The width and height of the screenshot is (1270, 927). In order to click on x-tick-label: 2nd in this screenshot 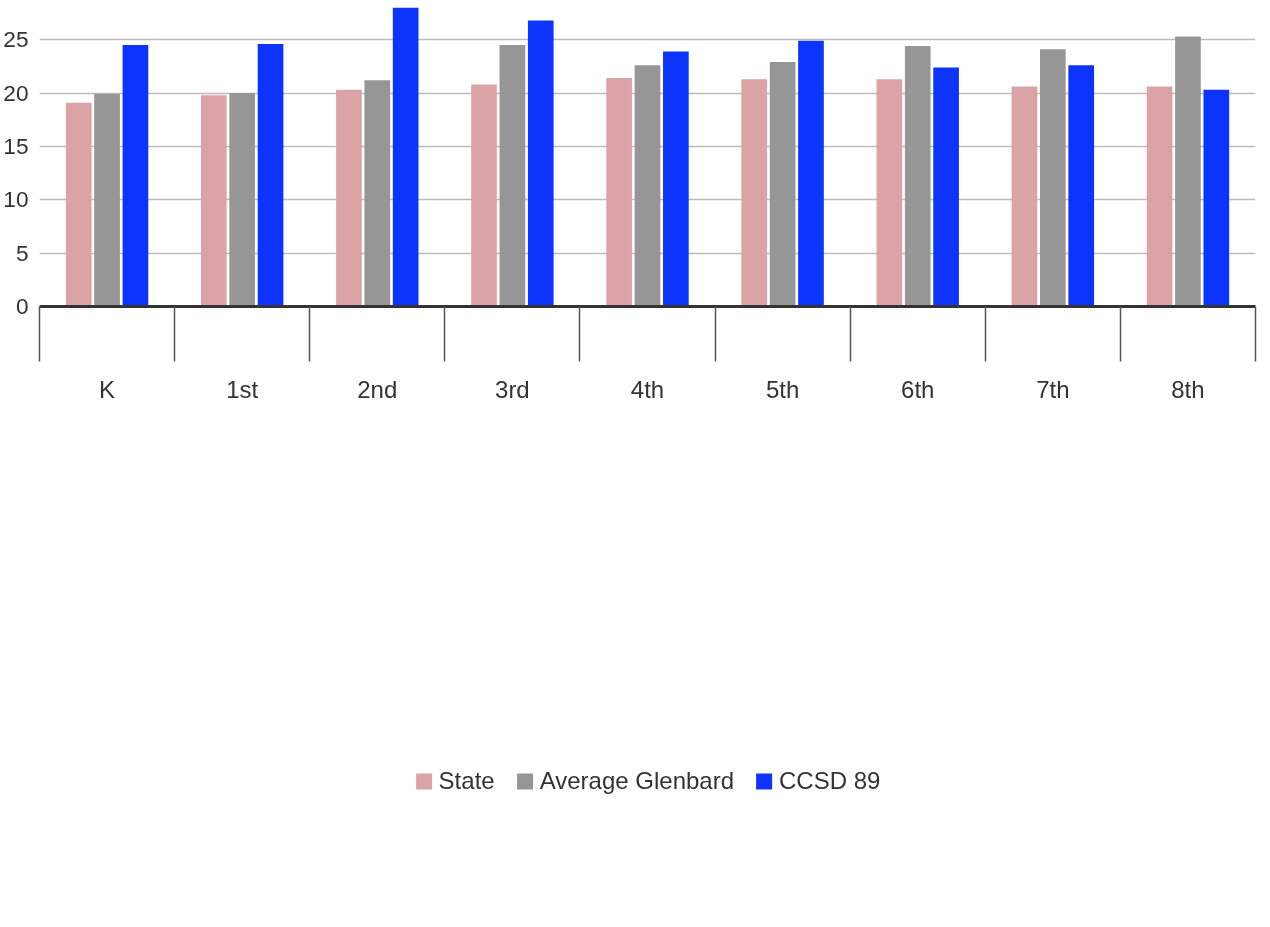, I will do `click(377, 389)`.